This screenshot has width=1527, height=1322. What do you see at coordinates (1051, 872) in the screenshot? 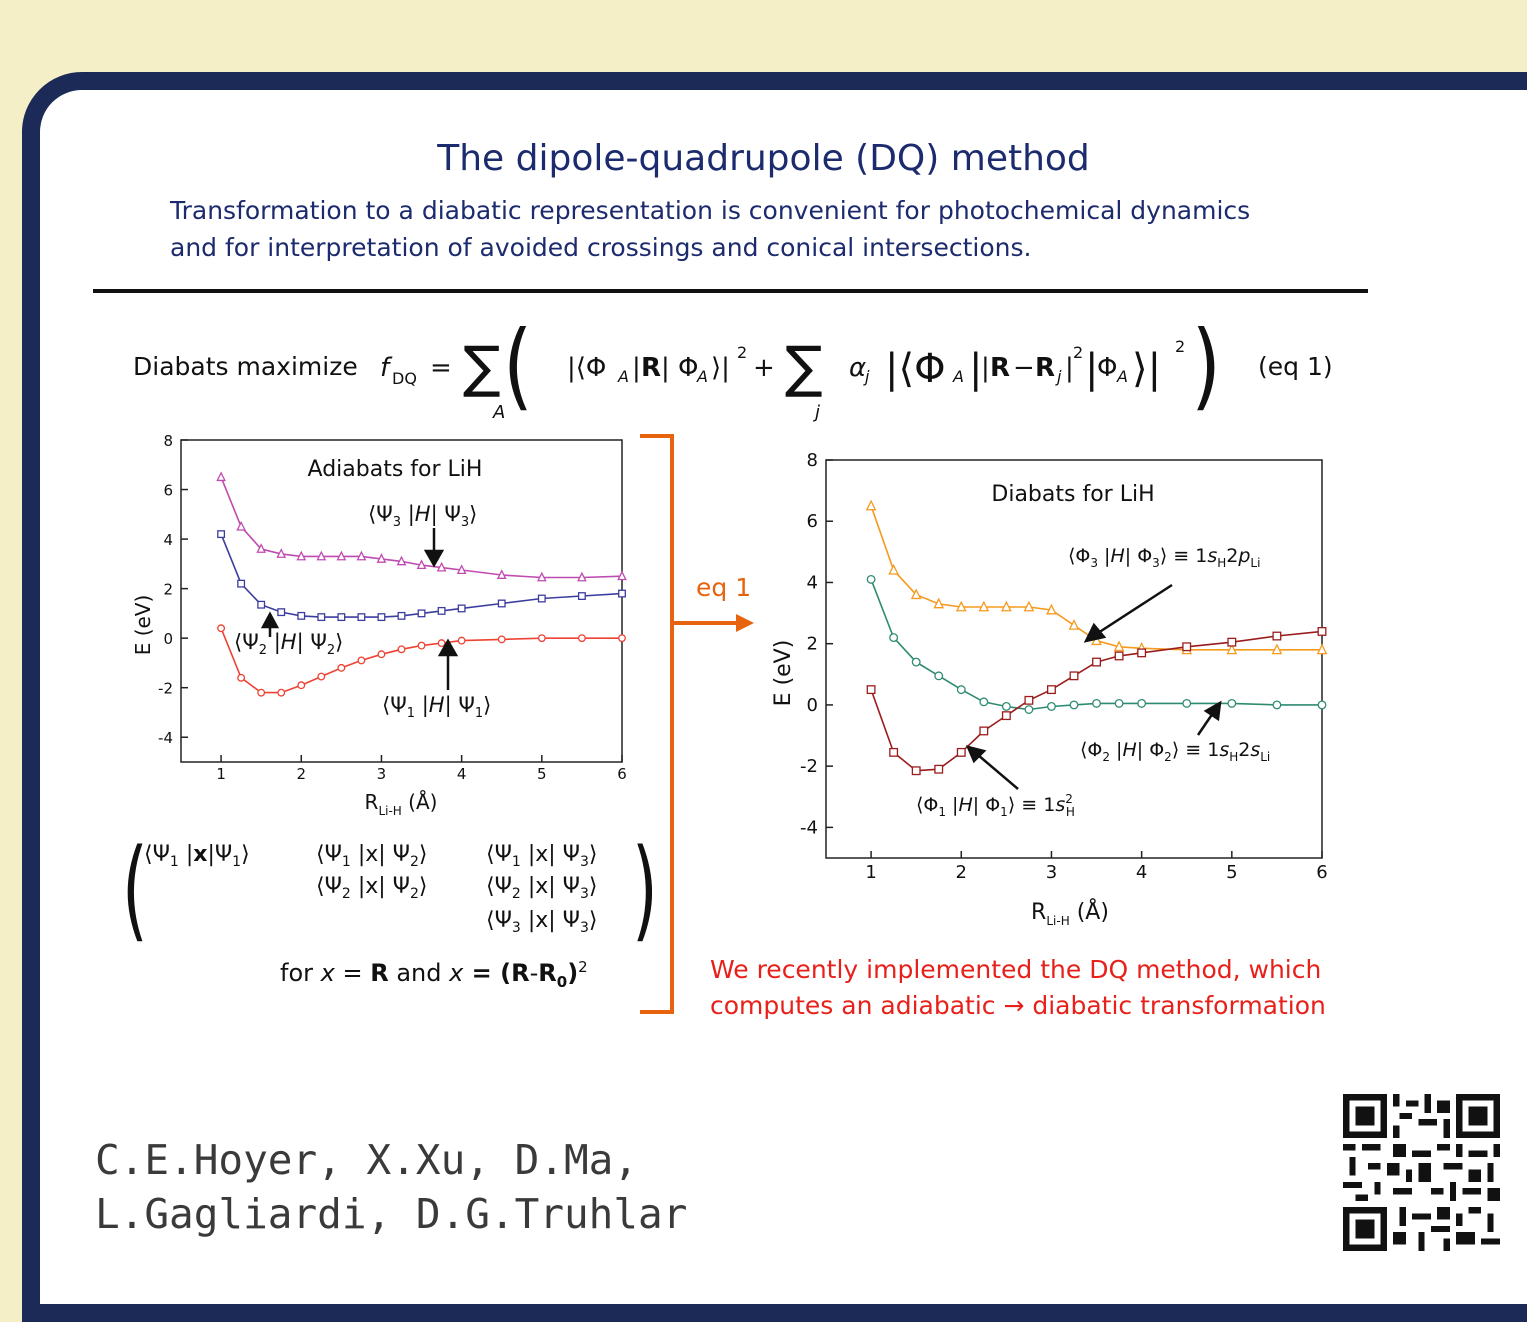
I see `x-tick-label: 3` at bounding box center [1051, 872].